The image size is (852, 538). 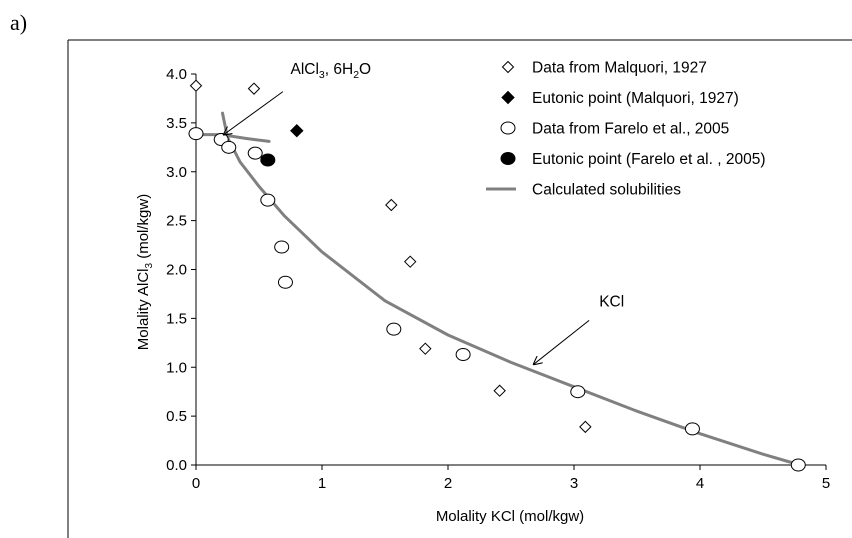 I want to click on y-tick-label: 0.0, so click(x=176, y=465).